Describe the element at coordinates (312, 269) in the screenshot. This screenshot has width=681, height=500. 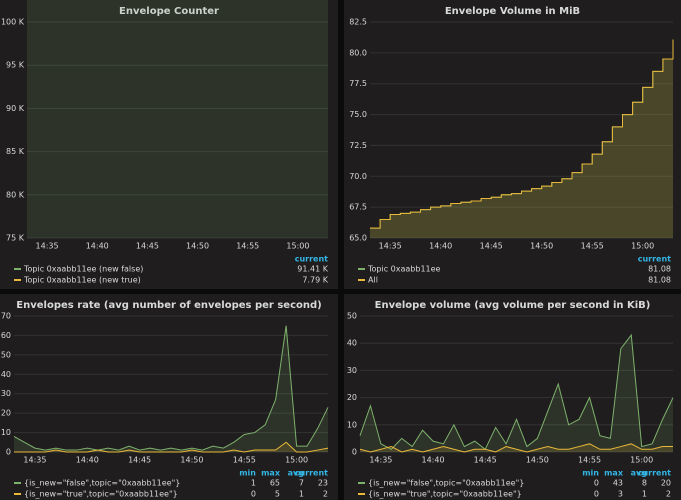
I see `legend-value: 91.41 K` at that location.